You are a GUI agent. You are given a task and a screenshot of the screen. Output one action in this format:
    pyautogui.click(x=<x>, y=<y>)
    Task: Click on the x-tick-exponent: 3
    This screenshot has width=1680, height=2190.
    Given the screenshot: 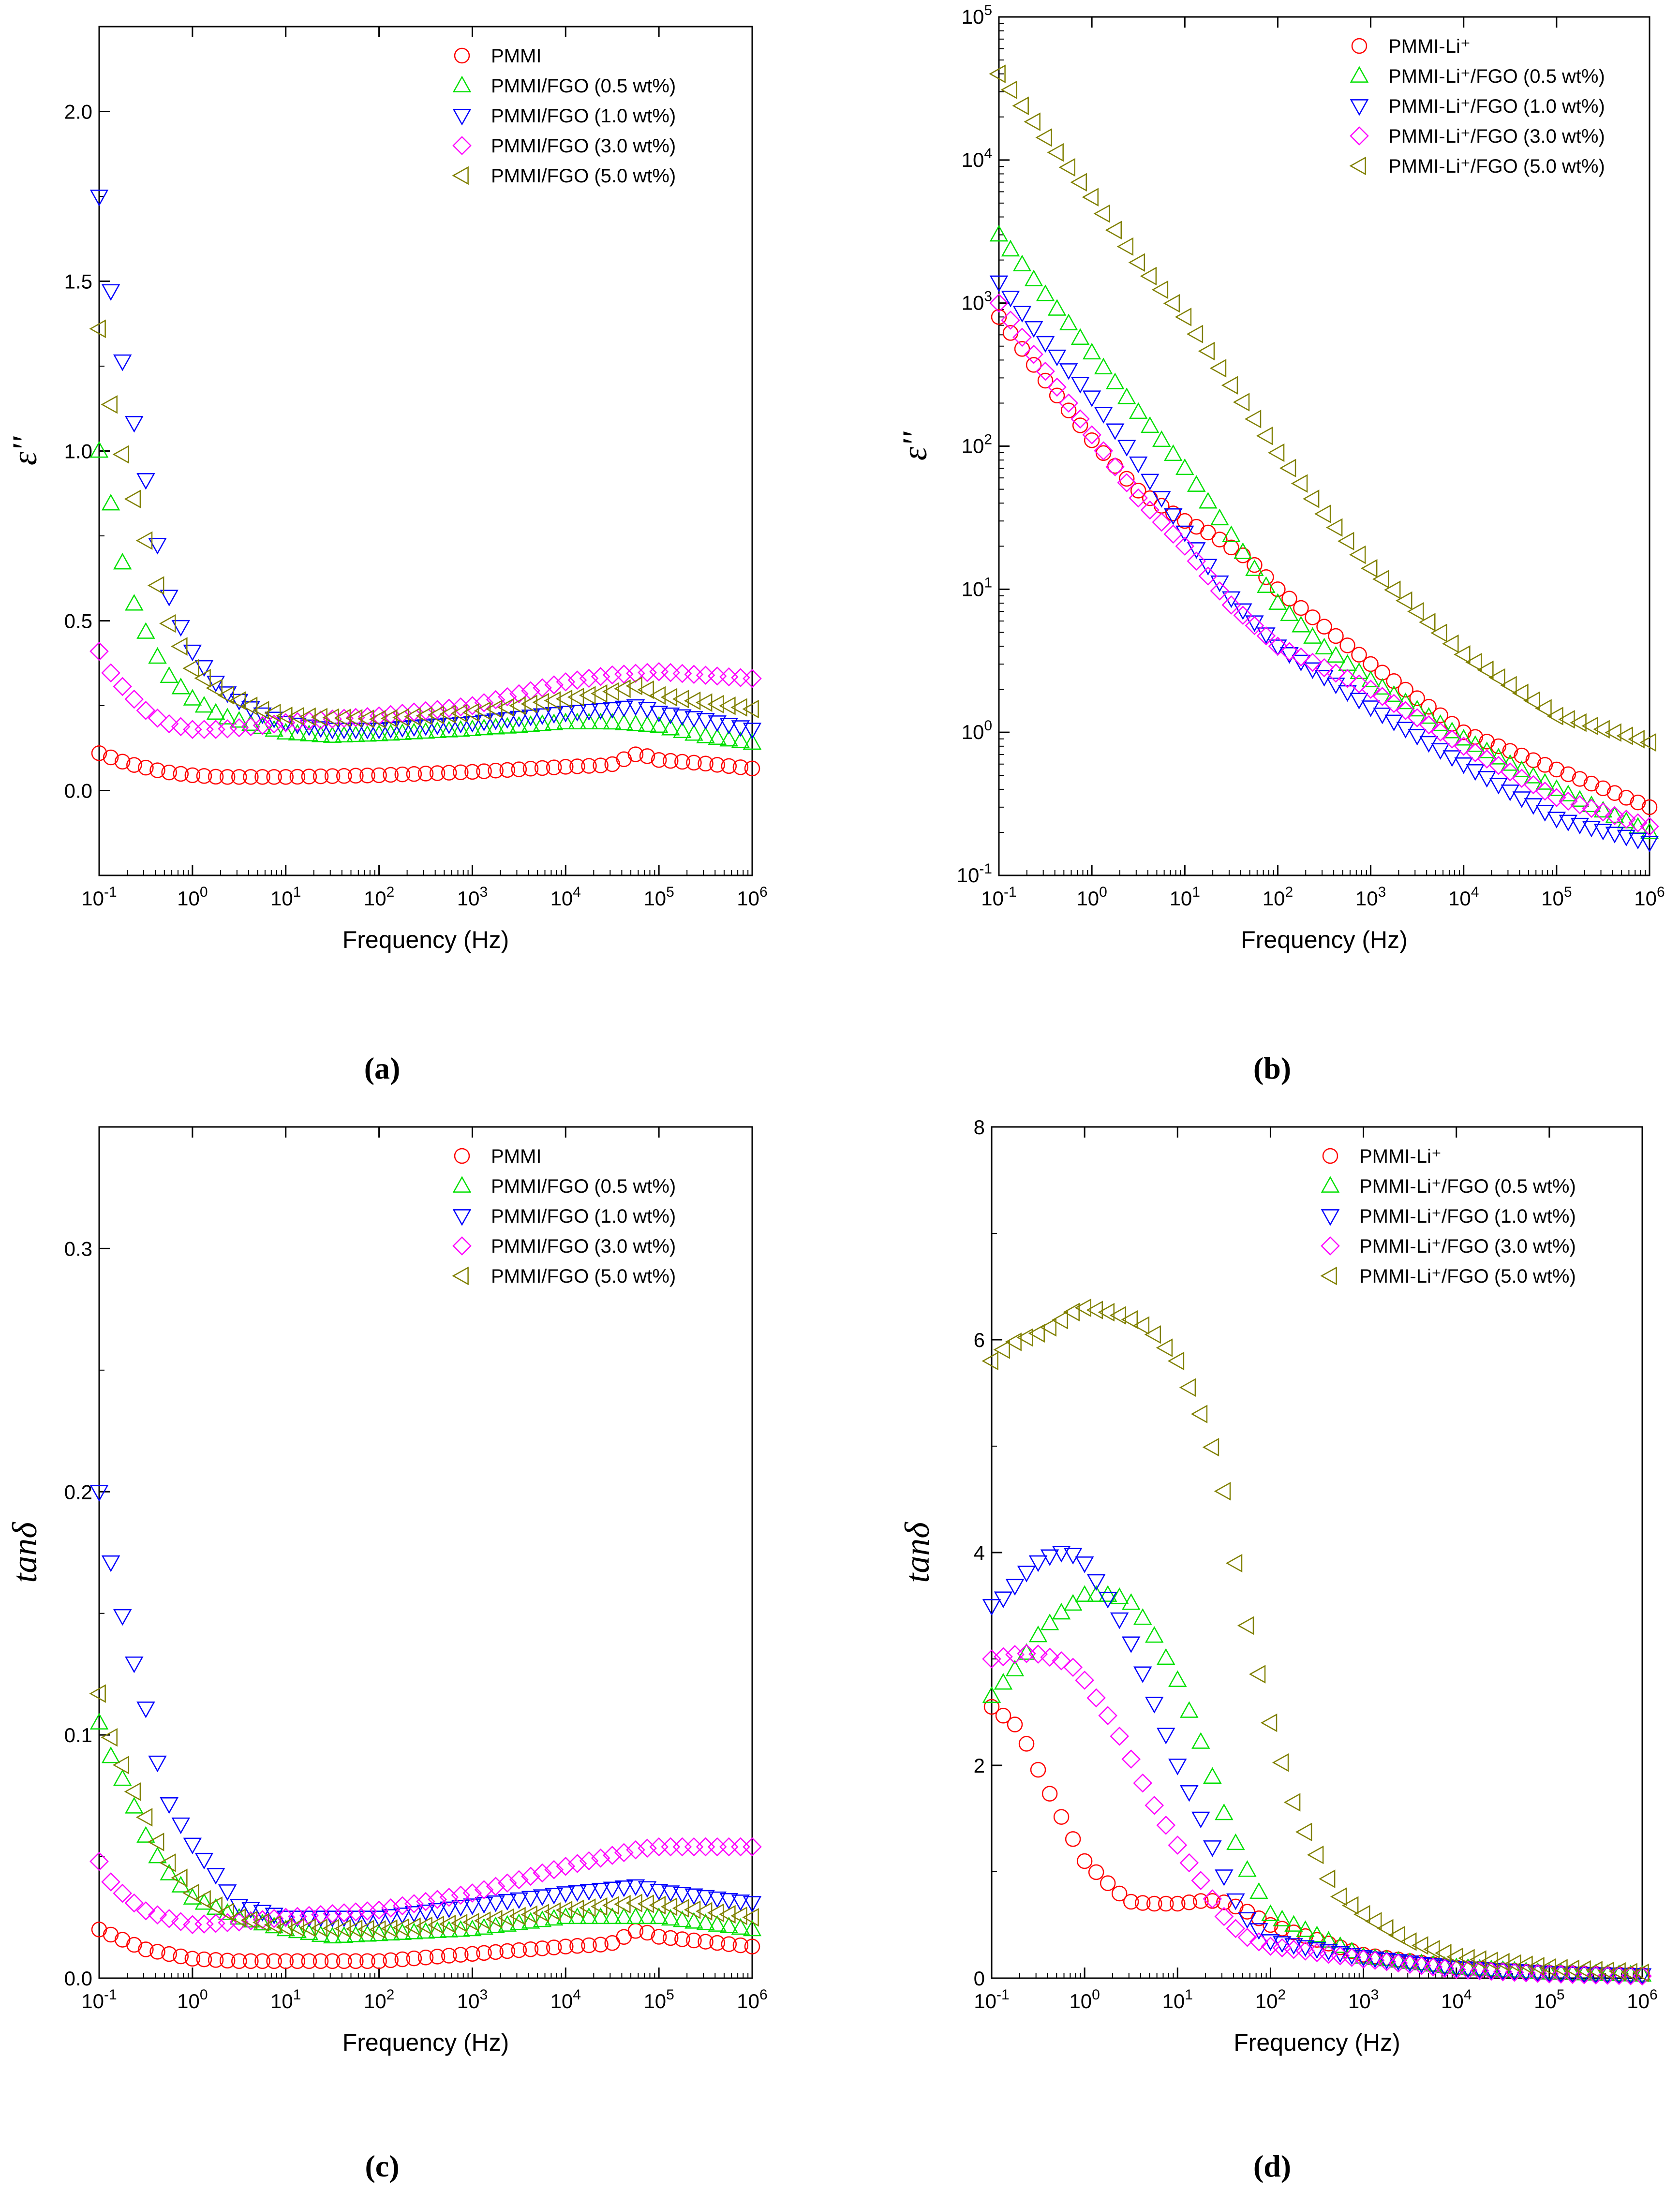 What is the action you would take?
    pyautogui.click(x=1382, y=892)
    